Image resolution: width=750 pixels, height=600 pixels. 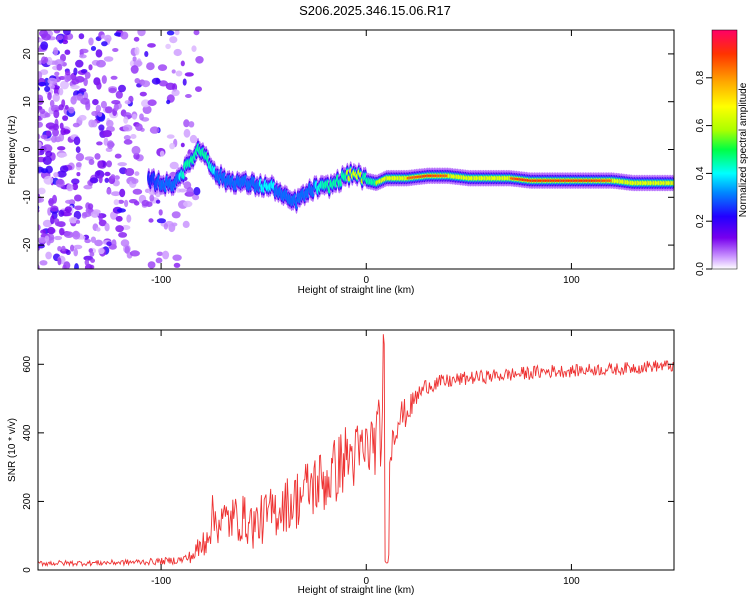 I want to click on colorbar-tick-label: 0.6, so click(x=700, y=125).